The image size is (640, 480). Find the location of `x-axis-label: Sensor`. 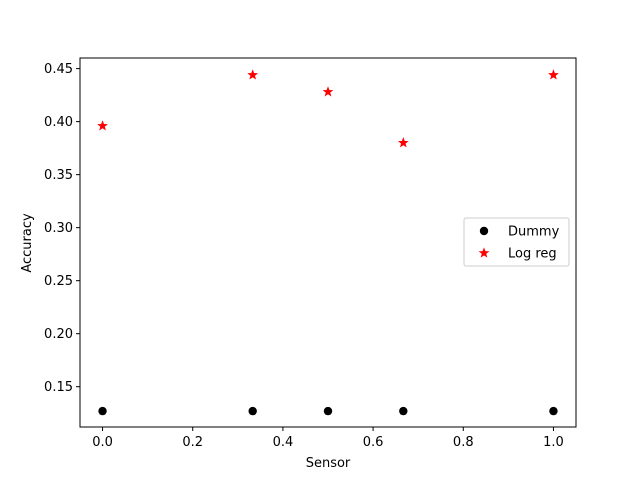

x-axis-label: Sensor is located at coordinates (328, 463).